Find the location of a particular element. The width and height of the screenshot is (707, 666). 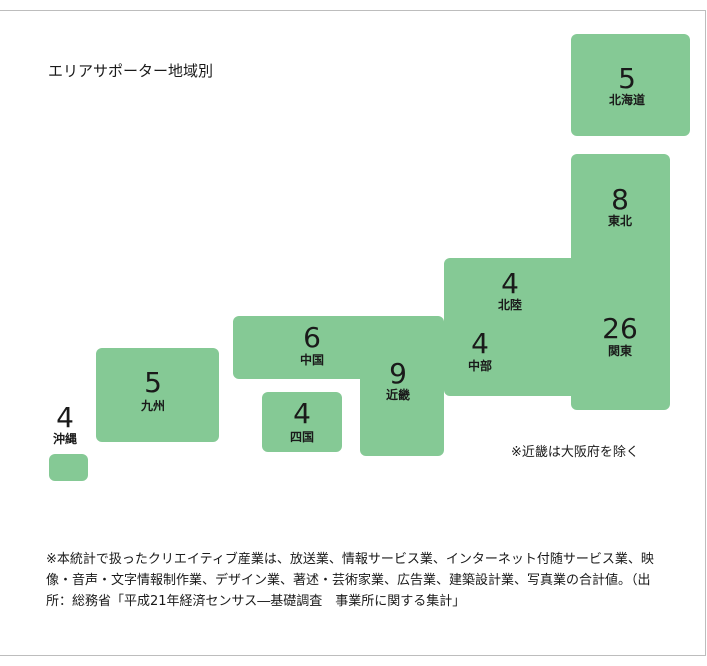

region-name-shikoku: 四国 is located at coordinates (301, 437).